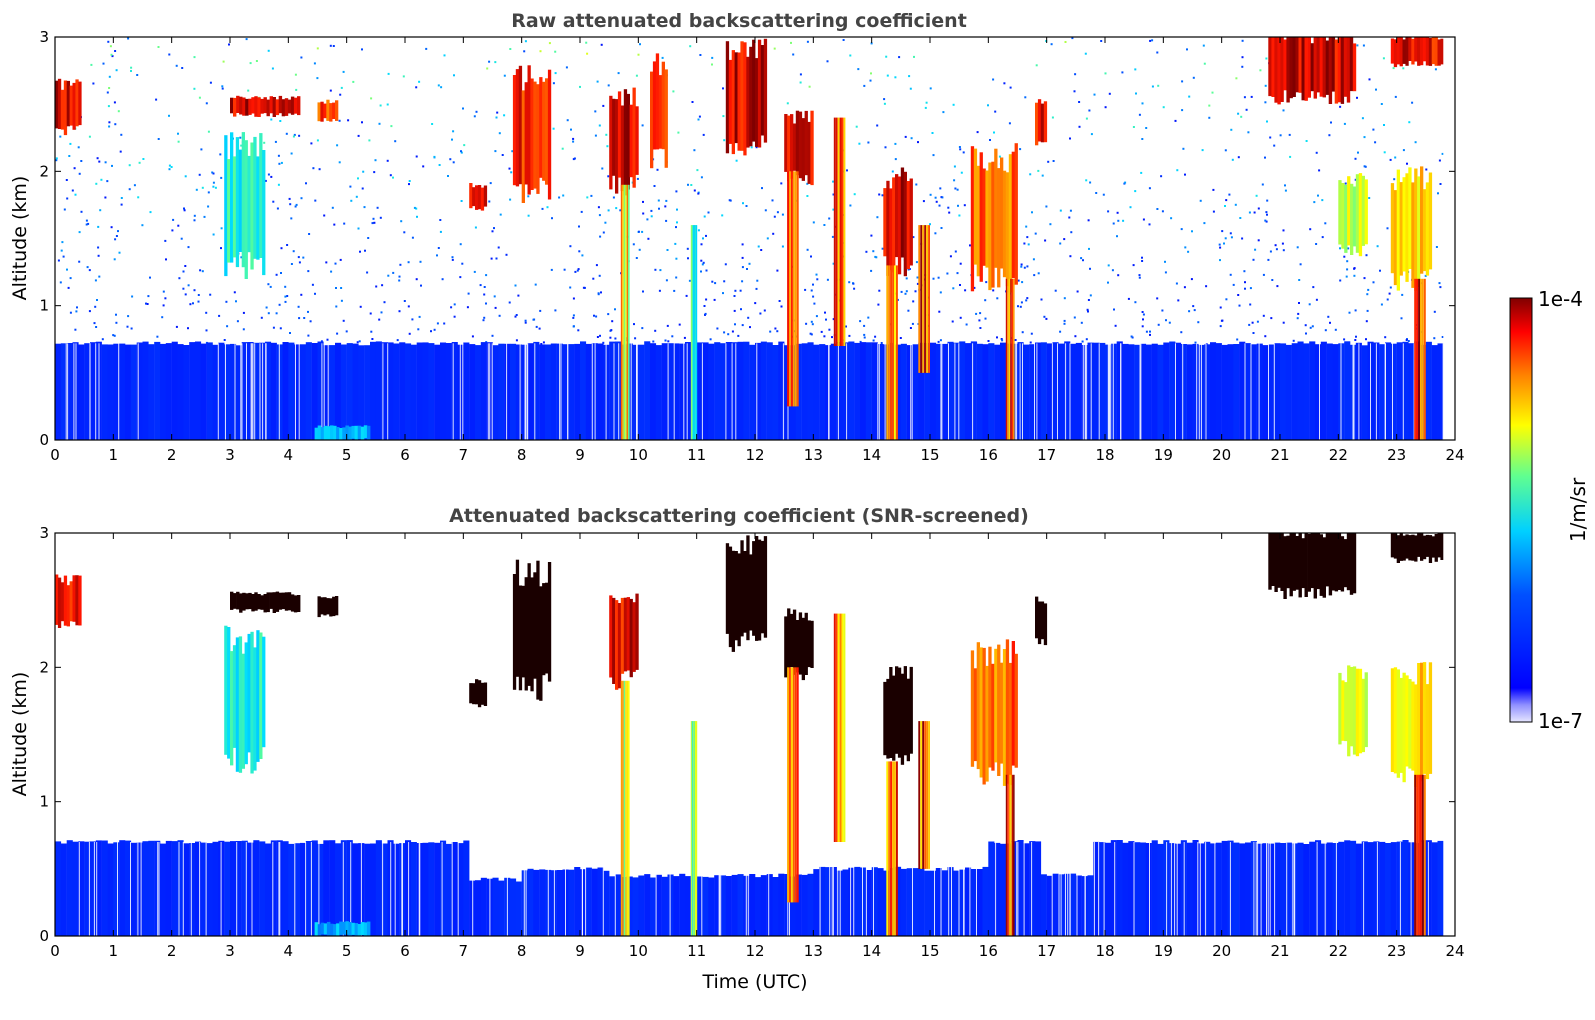  What do you see at coordinates (347, 455) in the screenshot?
I see `x-tick-label: 5` at bounding box center [347, 455].